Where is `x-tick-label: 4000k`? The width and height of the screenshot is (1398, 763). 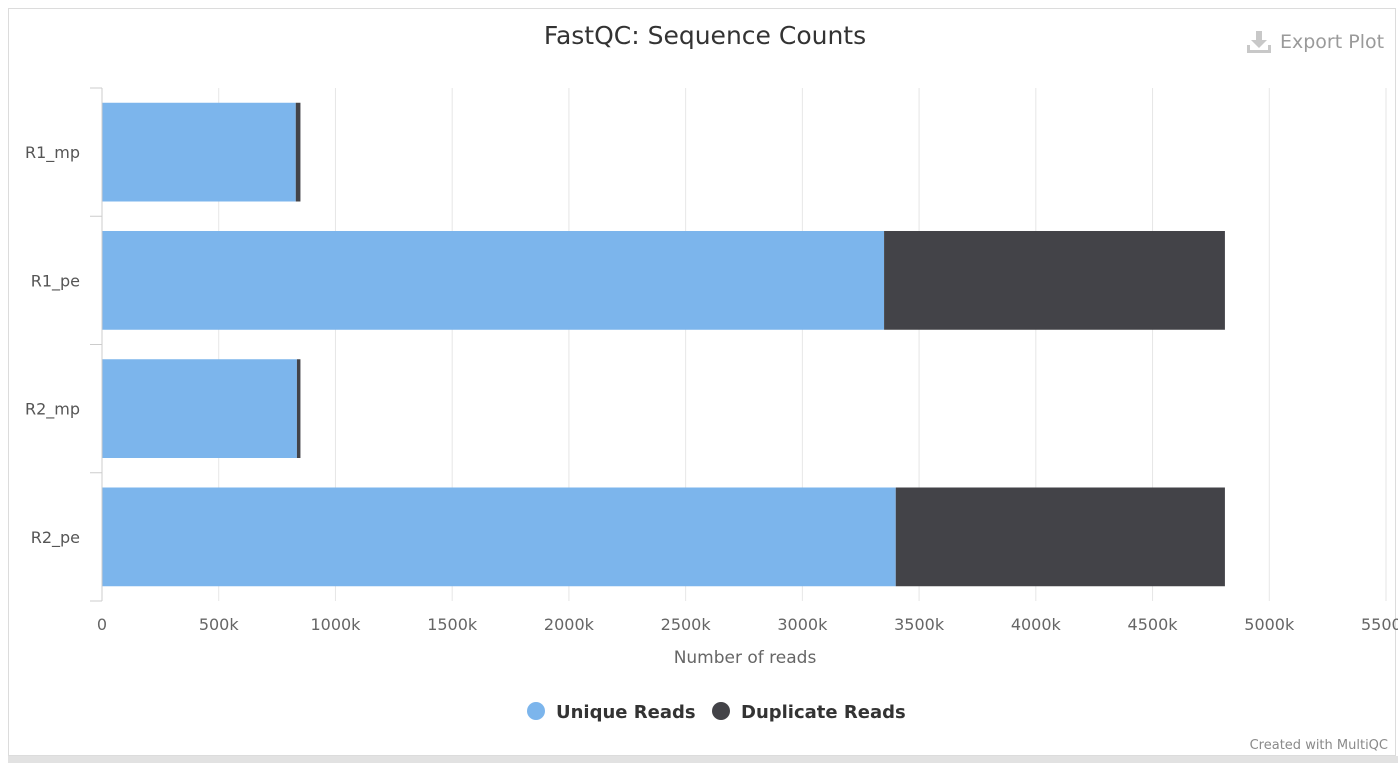 x-tick-label: 4000k is located at coordinates (1036, 624).